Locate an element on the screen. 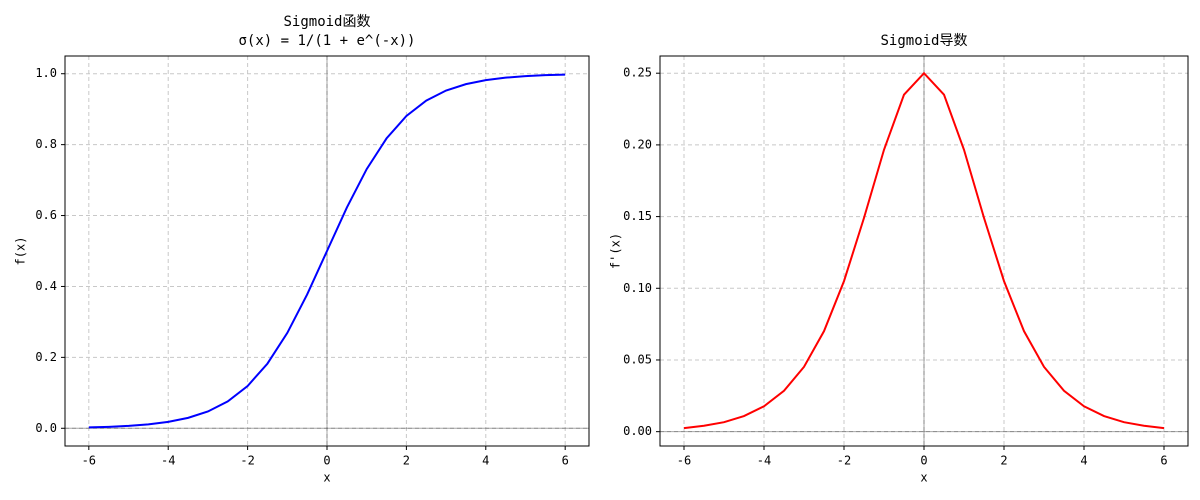 This screenshot has width=1200, height=500. y-tick-label: 0.6 is located at coordinates (46, 215).